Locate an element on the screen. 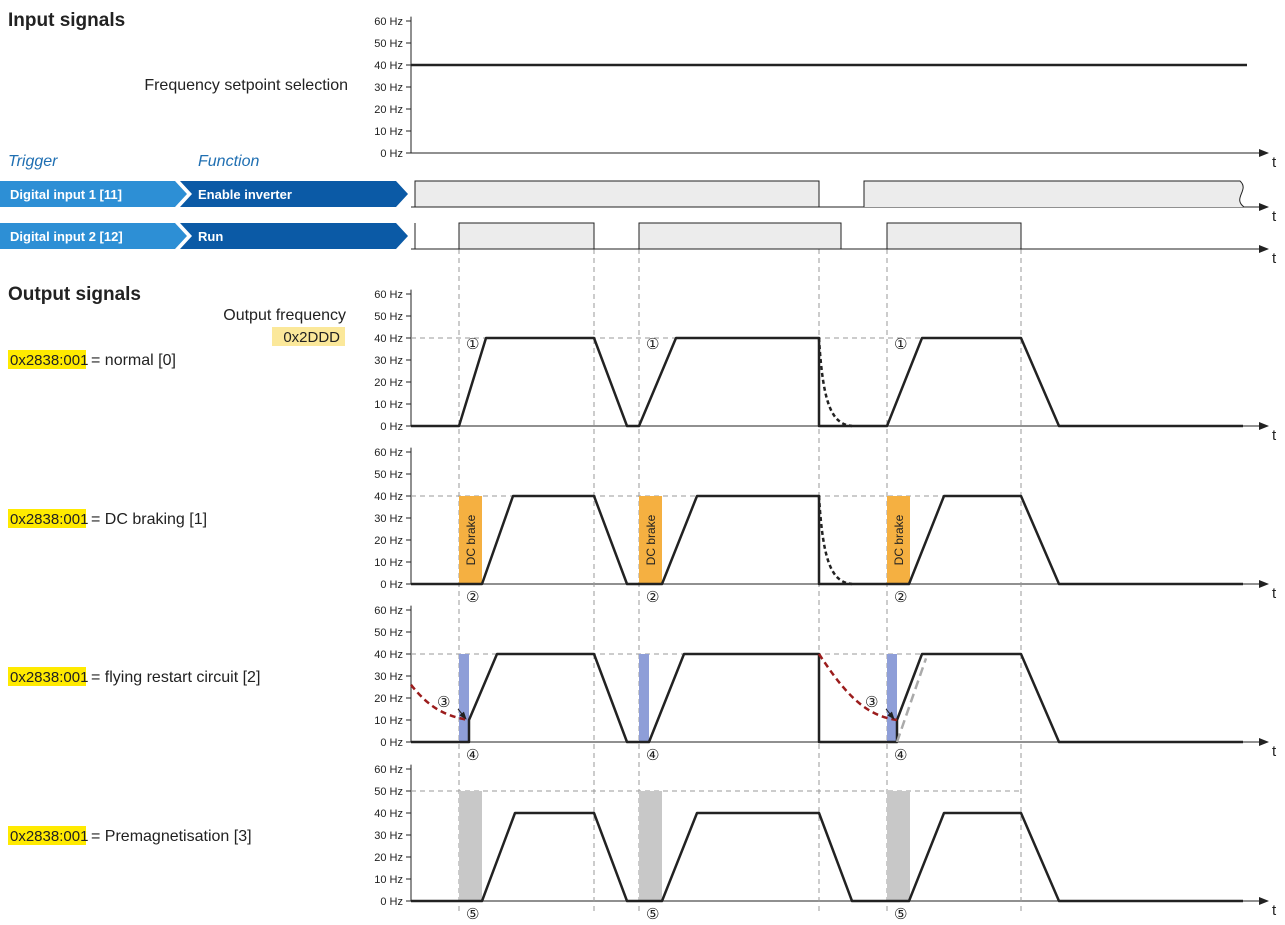 The height and width of the screenshot is (925, 1285). output-trace-dc-braking is located at coordinates (827, 540).